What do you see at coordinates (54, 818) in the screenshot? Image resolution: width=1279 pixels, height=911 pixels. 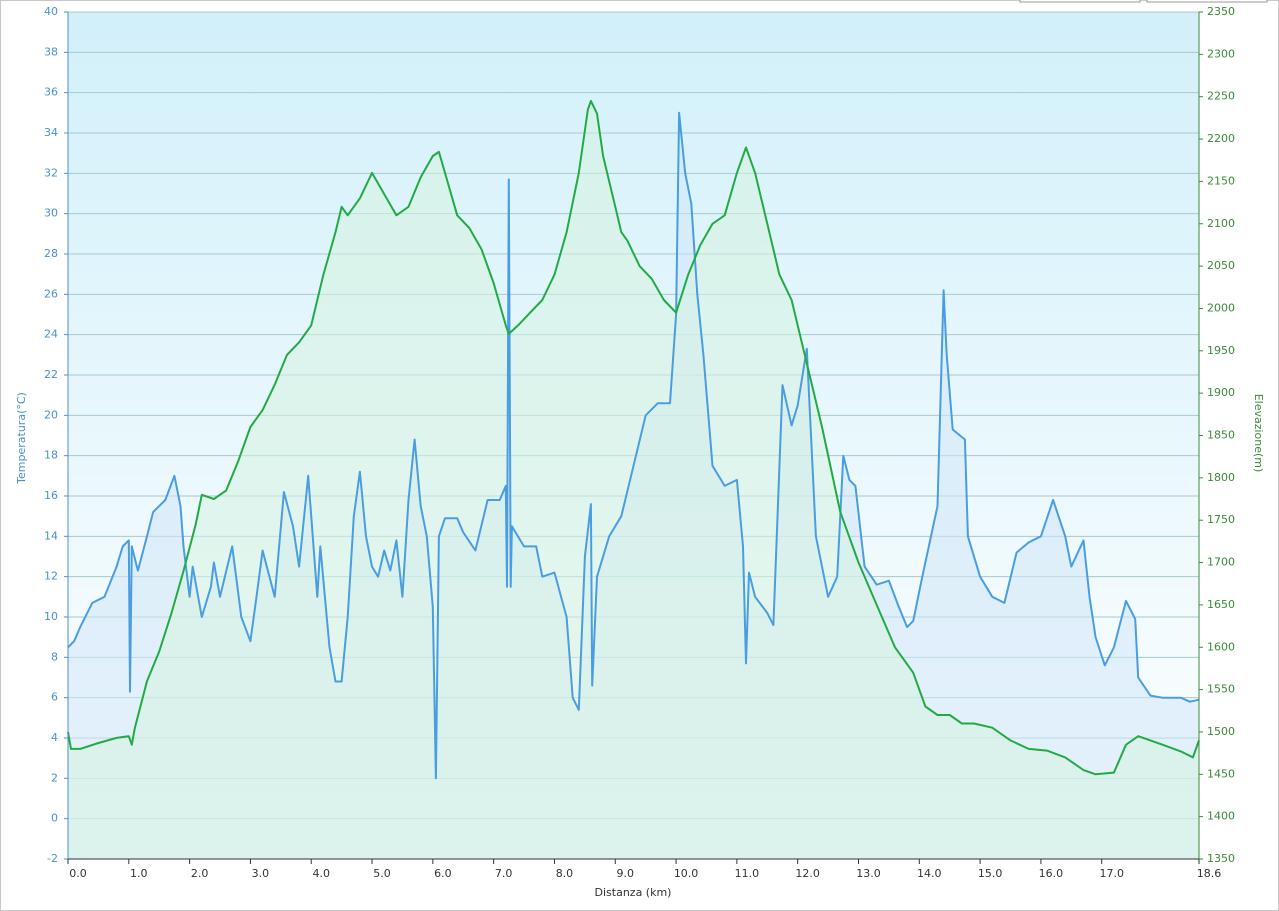 I see `y-tick-label: 0` at bounding box center [54, 818].